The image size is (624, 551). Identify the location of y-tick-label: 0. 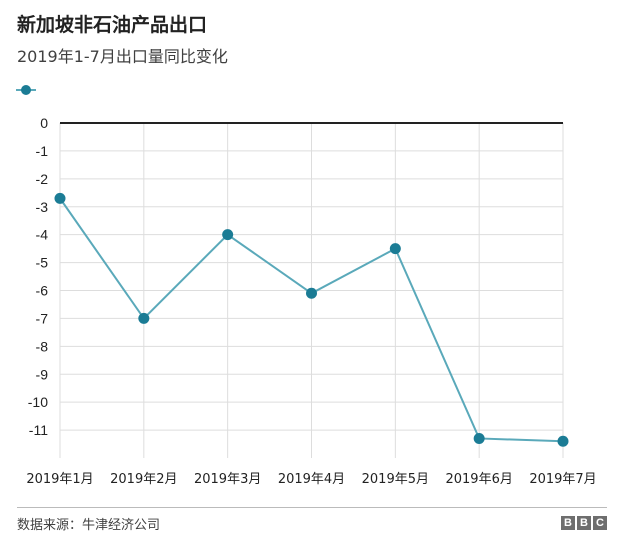
(44, 123).